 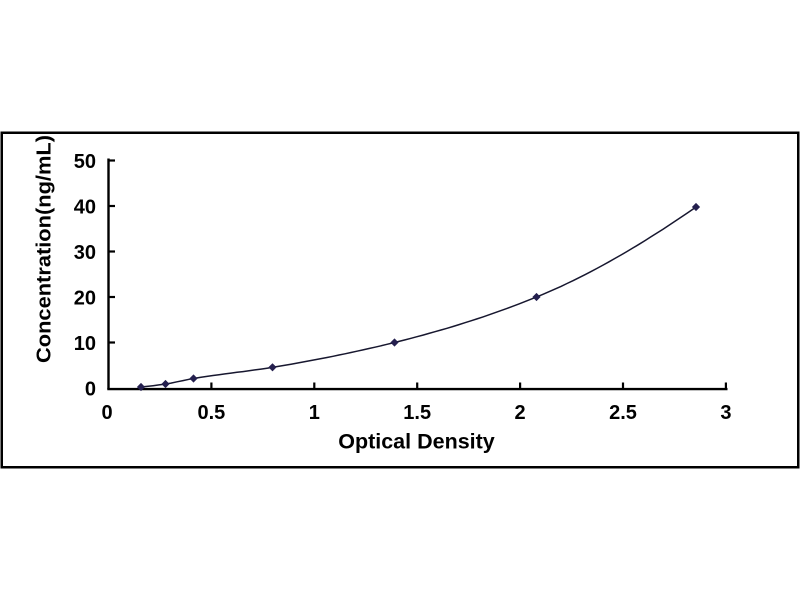 What do you see at coordinates (623, 413) in the screenshot?
I see `svg-text: 2.5` at bounding box center [623, 413].